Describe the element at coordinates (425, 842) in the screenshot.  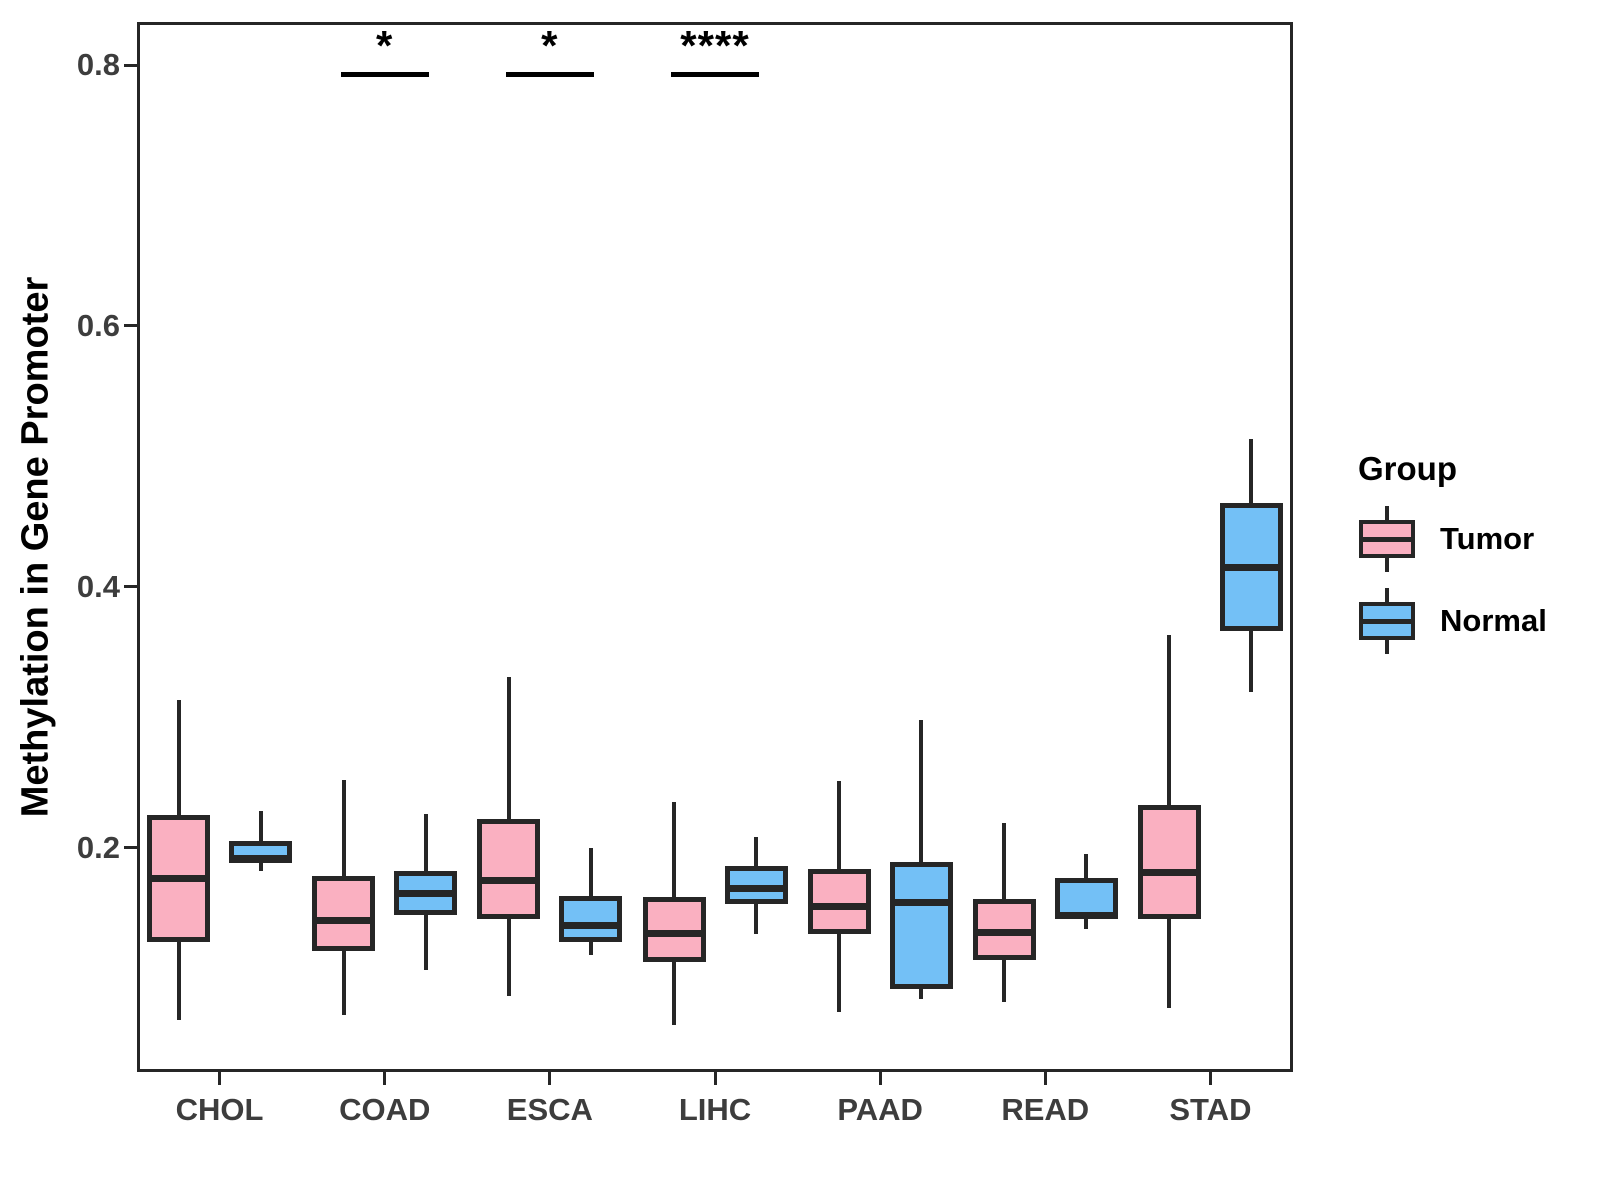
I see `whisker-upper-COAD-Normal` at that location.